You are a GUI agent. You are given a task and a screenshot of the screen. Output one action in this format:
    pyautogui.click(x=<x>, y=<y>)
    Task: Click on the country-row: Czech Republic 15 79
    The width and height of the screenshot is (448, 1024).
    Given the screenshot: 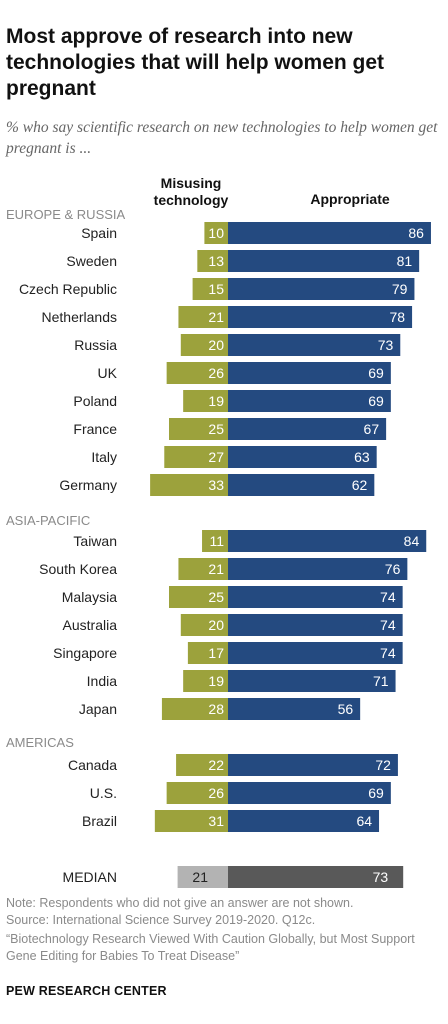 What is the action you would take?
    pyautogui.click(x=217, y=289)
    